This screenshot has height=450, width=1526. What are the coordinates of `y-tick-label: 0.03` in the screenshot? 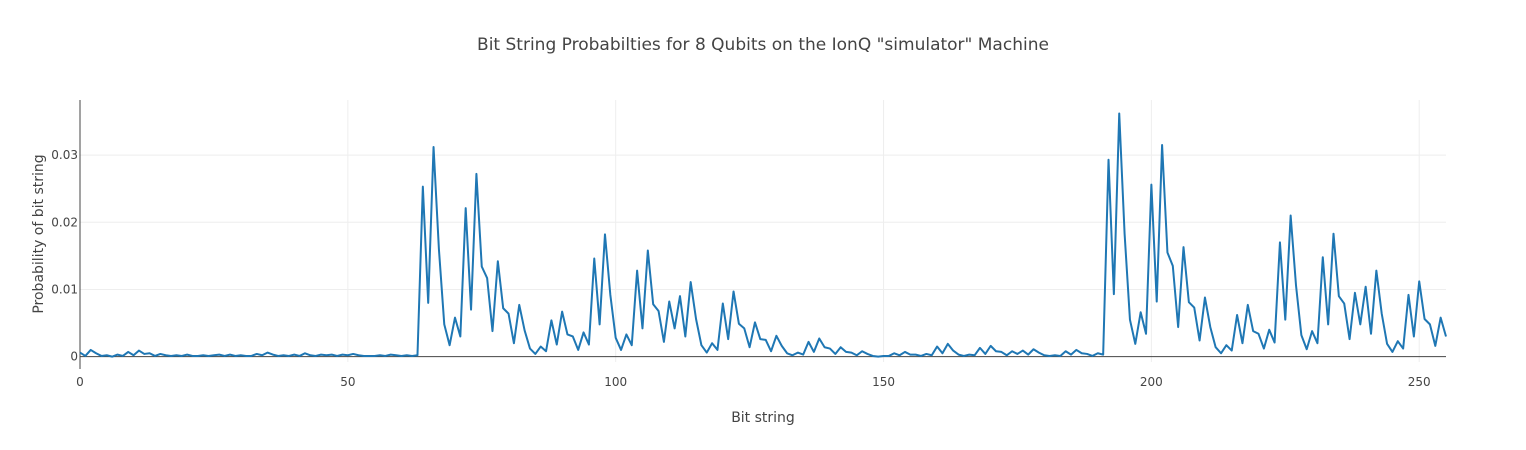 It's located at (64, 155).